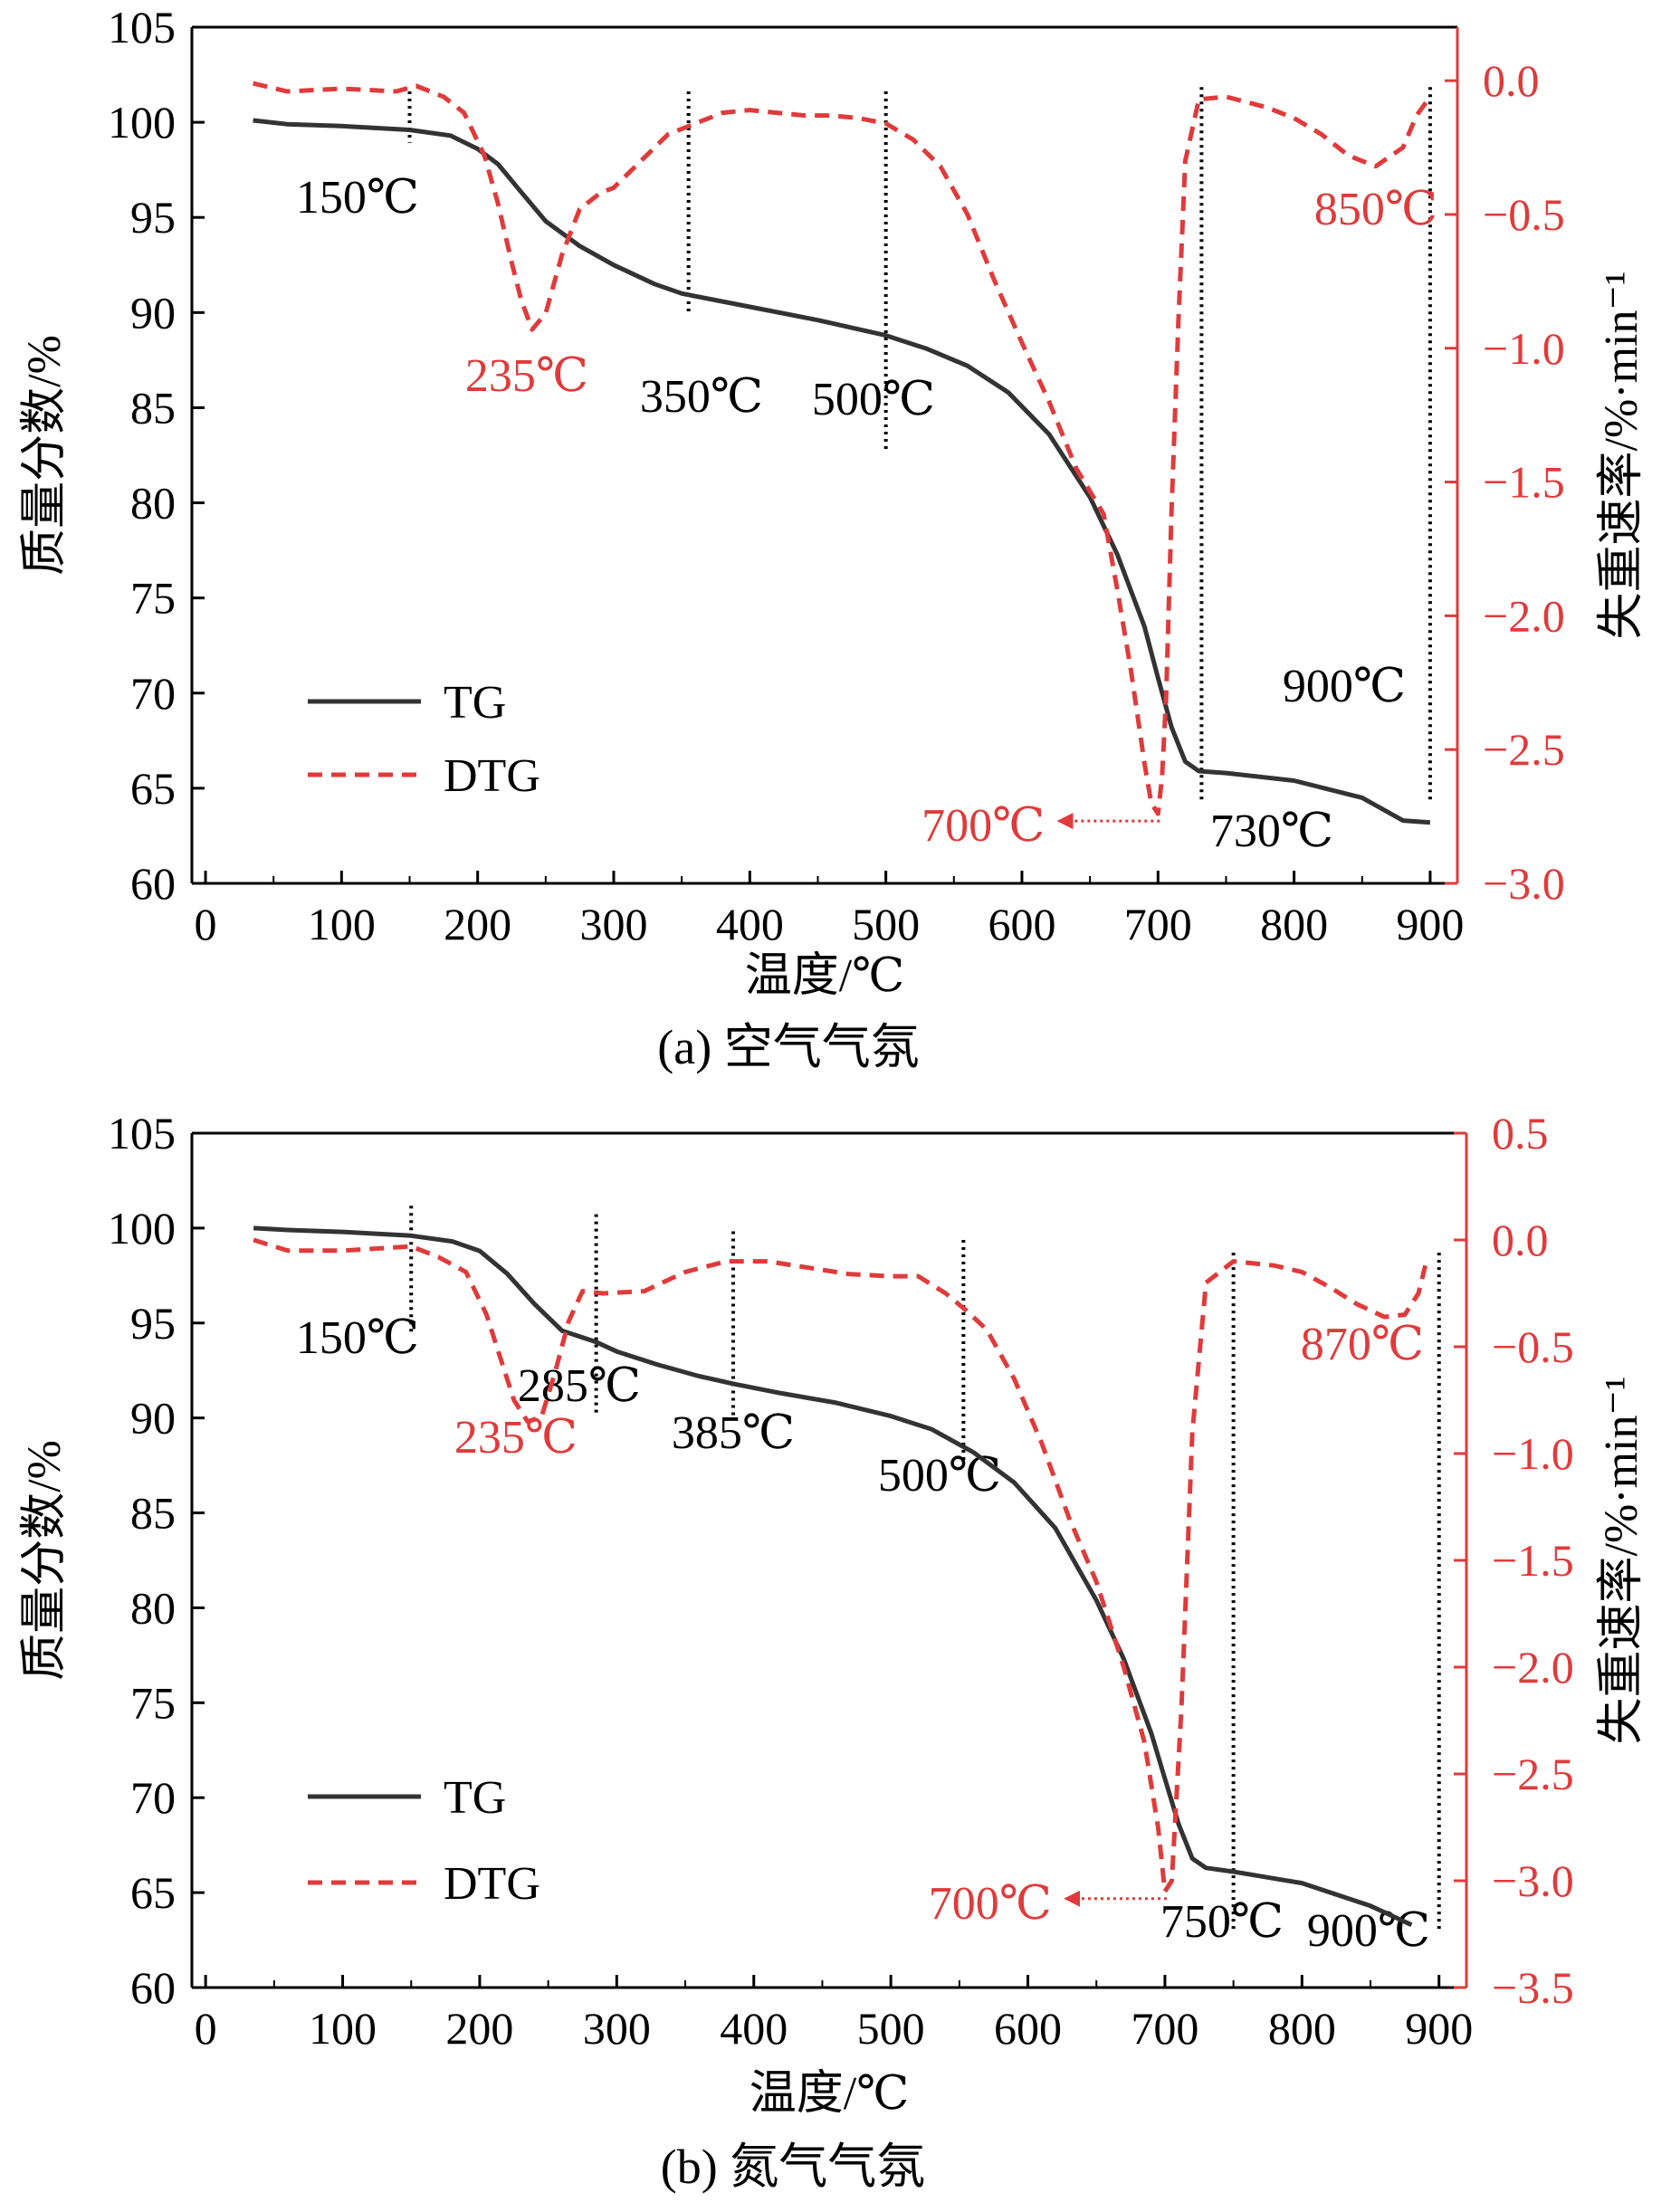 This screenshot has width=1671, height=2212. I want to click on panel-caption: (b) 氮气气氛, so click(793, 2167).